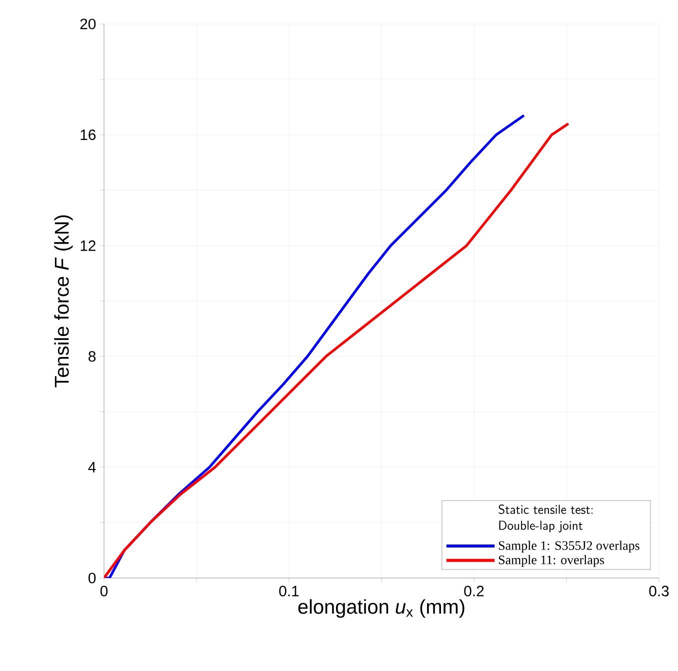  I want to click on y-tick-label: 12, so click(88, 245).